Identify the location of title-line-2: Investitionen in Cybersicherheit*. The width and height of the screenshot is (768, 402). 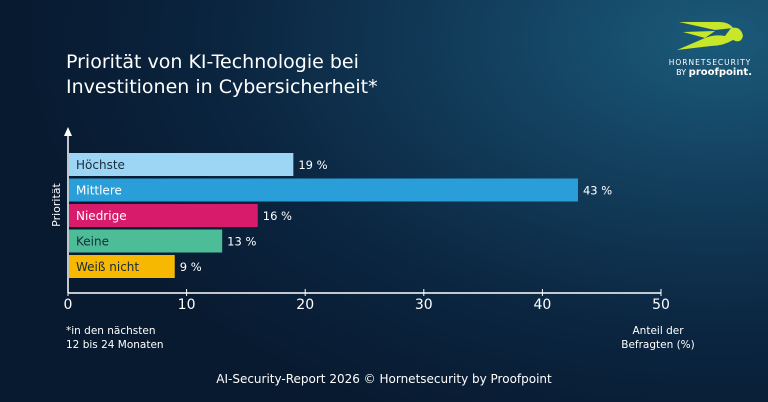
(222, 87).